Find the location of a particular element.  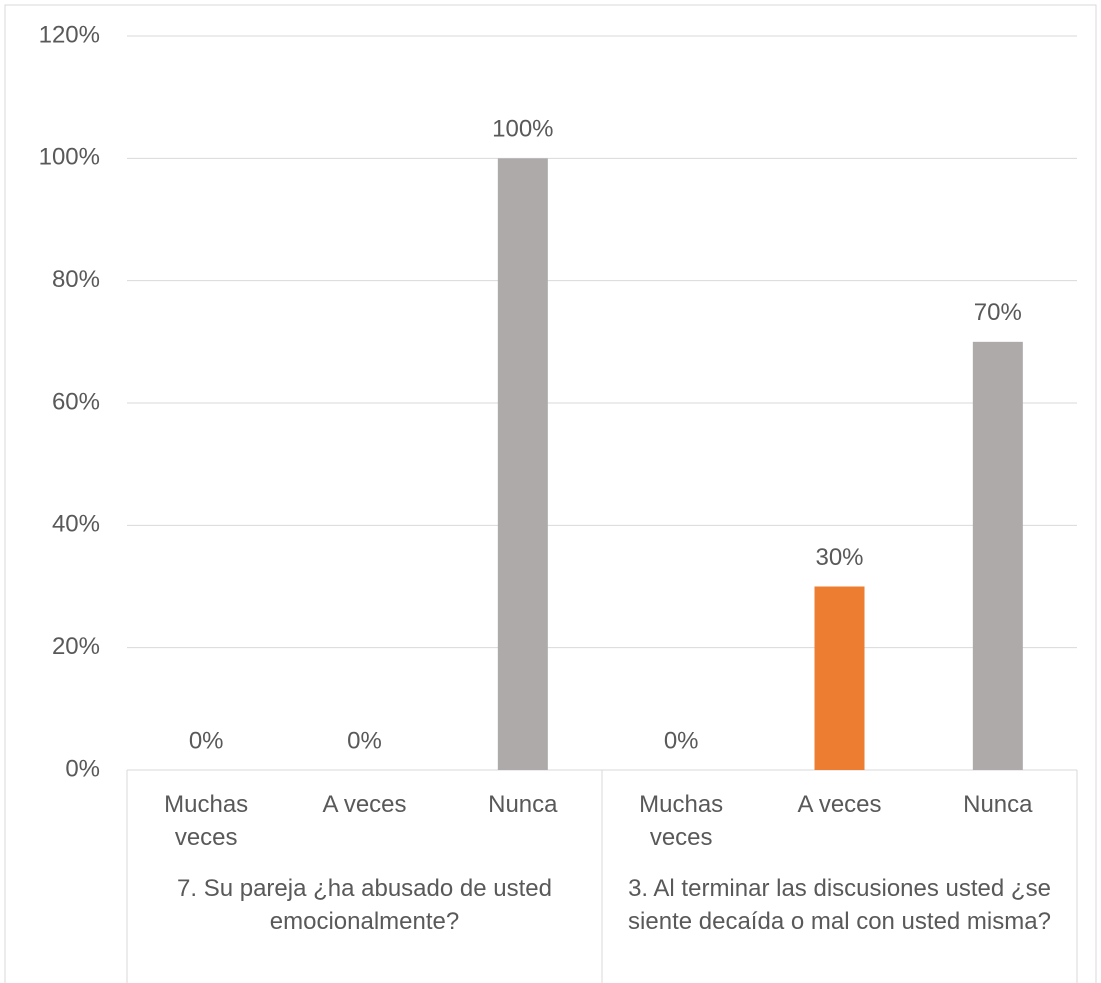

y-tick-label: 60% is located at coordinates (76, 401).